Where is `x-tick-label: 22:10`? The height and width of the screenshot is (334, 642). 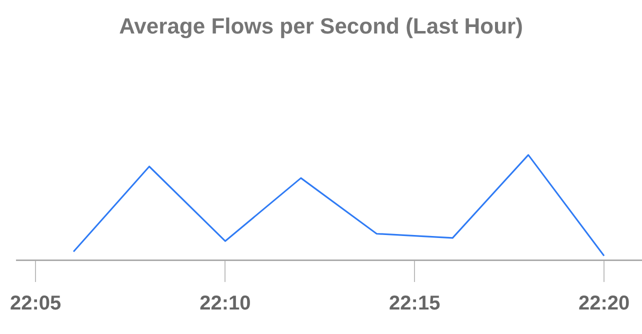 x-tick-label: 22:10 is located at coordinates (225, 303).